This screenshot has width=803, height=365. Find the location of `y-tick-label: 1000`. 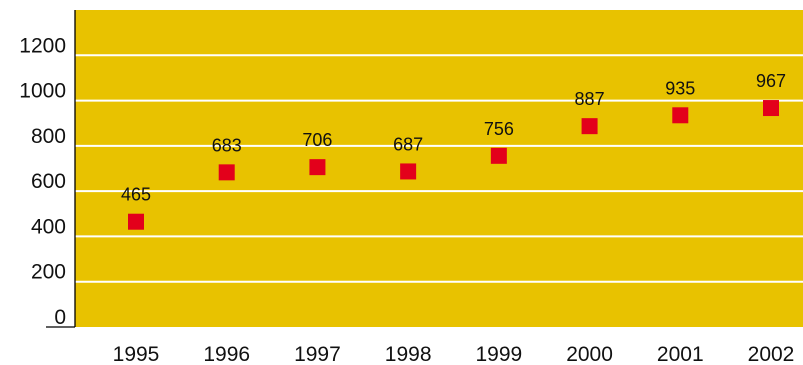

y-tick-label: 1000 is located at coordinates (42, 91).